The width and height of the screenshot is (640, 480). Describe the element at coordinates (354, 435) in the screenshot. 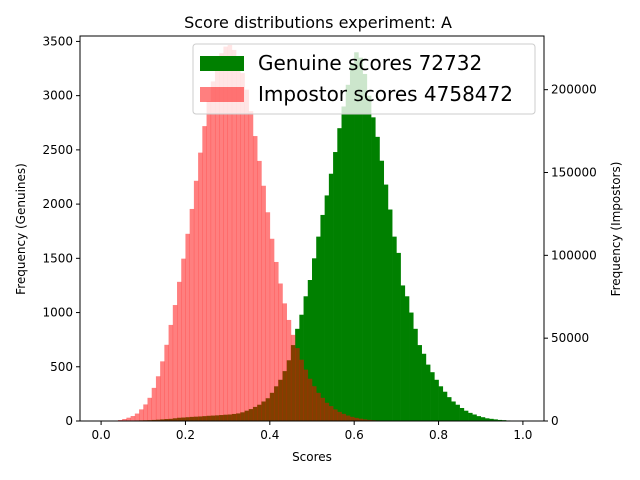

I see `x-tick-label: 0.6` at that location.